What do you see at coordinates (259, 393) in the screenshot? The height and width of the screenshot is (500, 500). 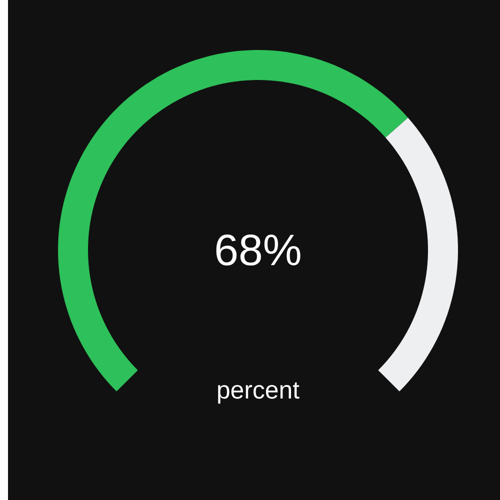 I see `text: percent` at bounding box center [259, 393].